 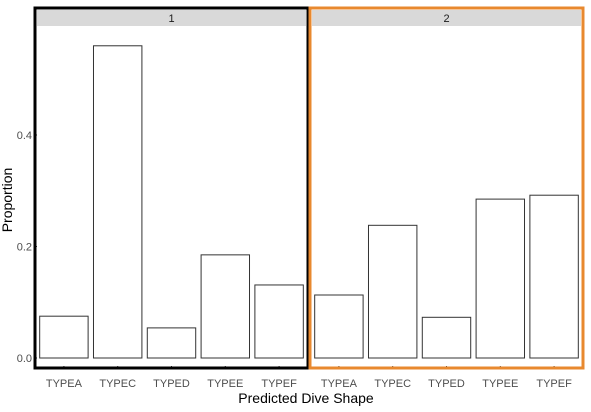 I want to click on panel-strip-label: 1, so click(x=171, y=19).